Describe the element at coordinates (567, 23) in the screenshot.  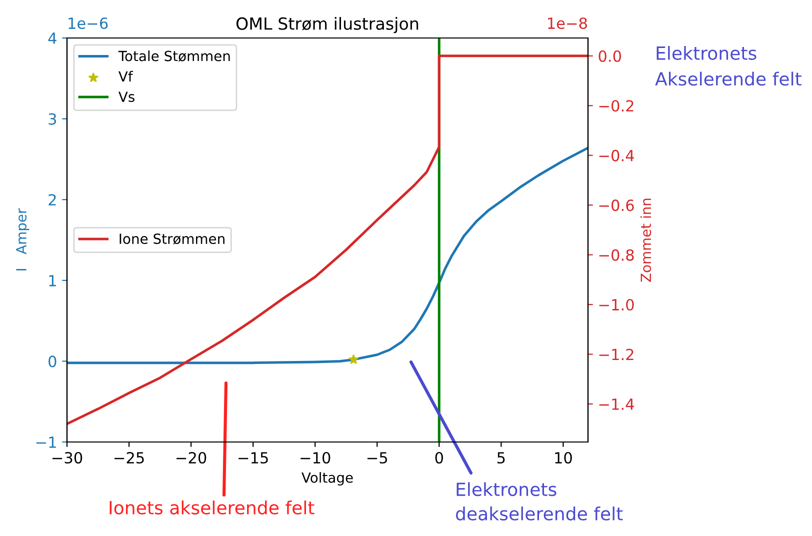
I see `text: 1e−8` at that location.